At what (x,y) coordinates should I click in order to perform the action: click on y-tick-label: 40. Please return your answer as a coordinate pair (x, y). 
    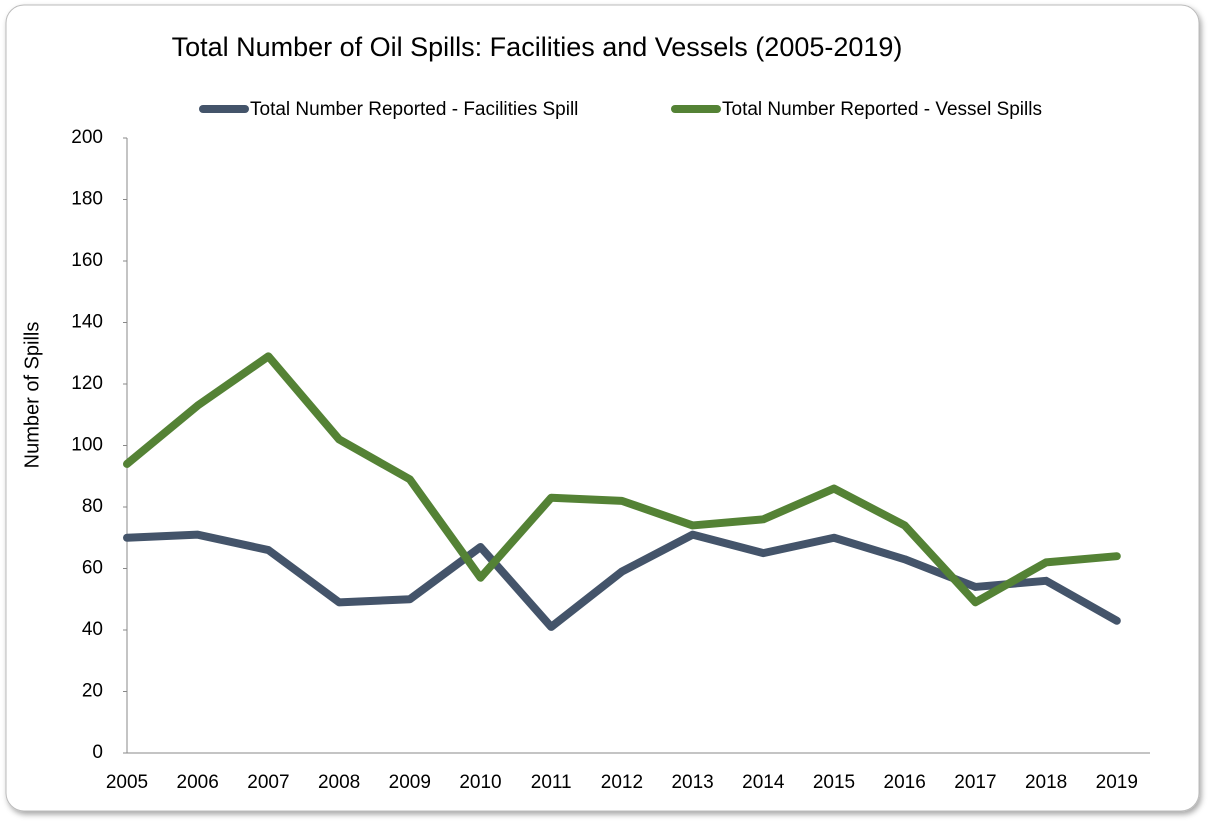
    Looking at the image, I should click on (92, 629).